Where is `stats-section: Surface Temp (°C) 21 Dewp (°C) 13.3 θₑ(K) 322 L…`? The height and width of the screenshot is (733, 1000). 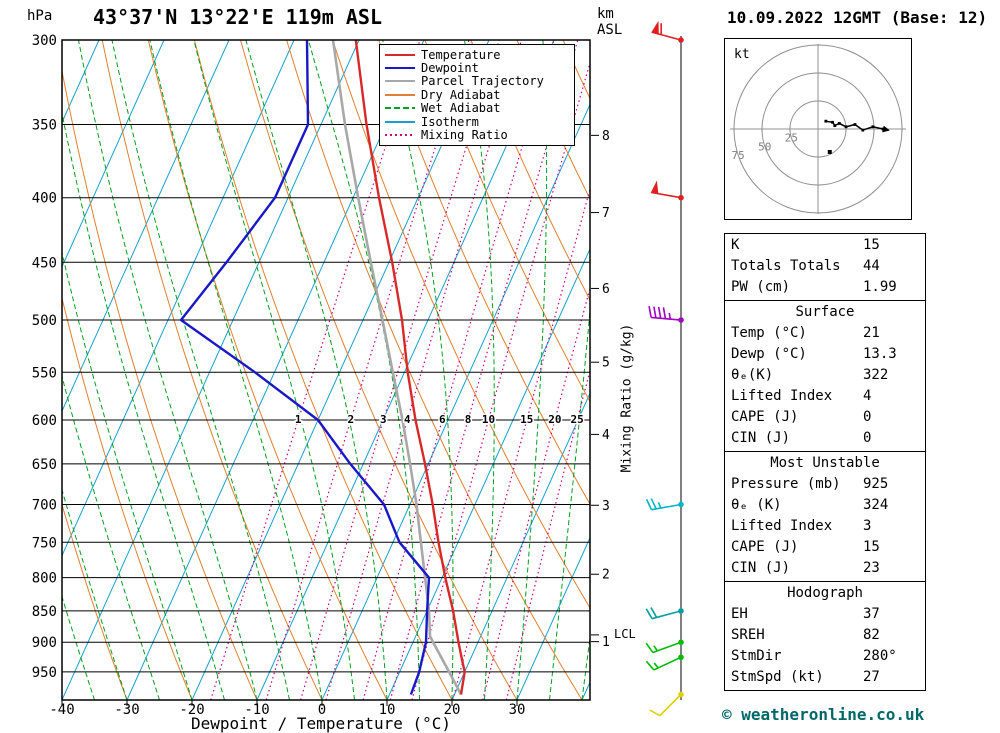
stats-section: Surface Temp (°C) 21 Dewp (°C) 13.3 θₑ(K) 322 L… is located at coordinates (825, 376).